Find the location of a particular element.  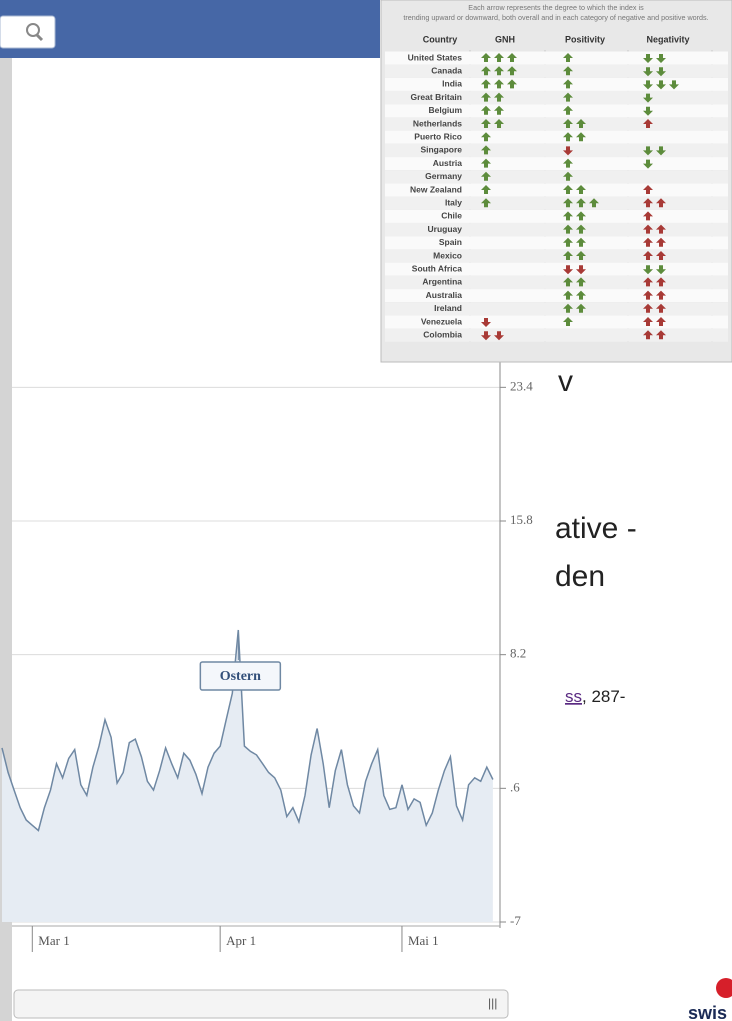

country: India is located at coordinates (452, 84).